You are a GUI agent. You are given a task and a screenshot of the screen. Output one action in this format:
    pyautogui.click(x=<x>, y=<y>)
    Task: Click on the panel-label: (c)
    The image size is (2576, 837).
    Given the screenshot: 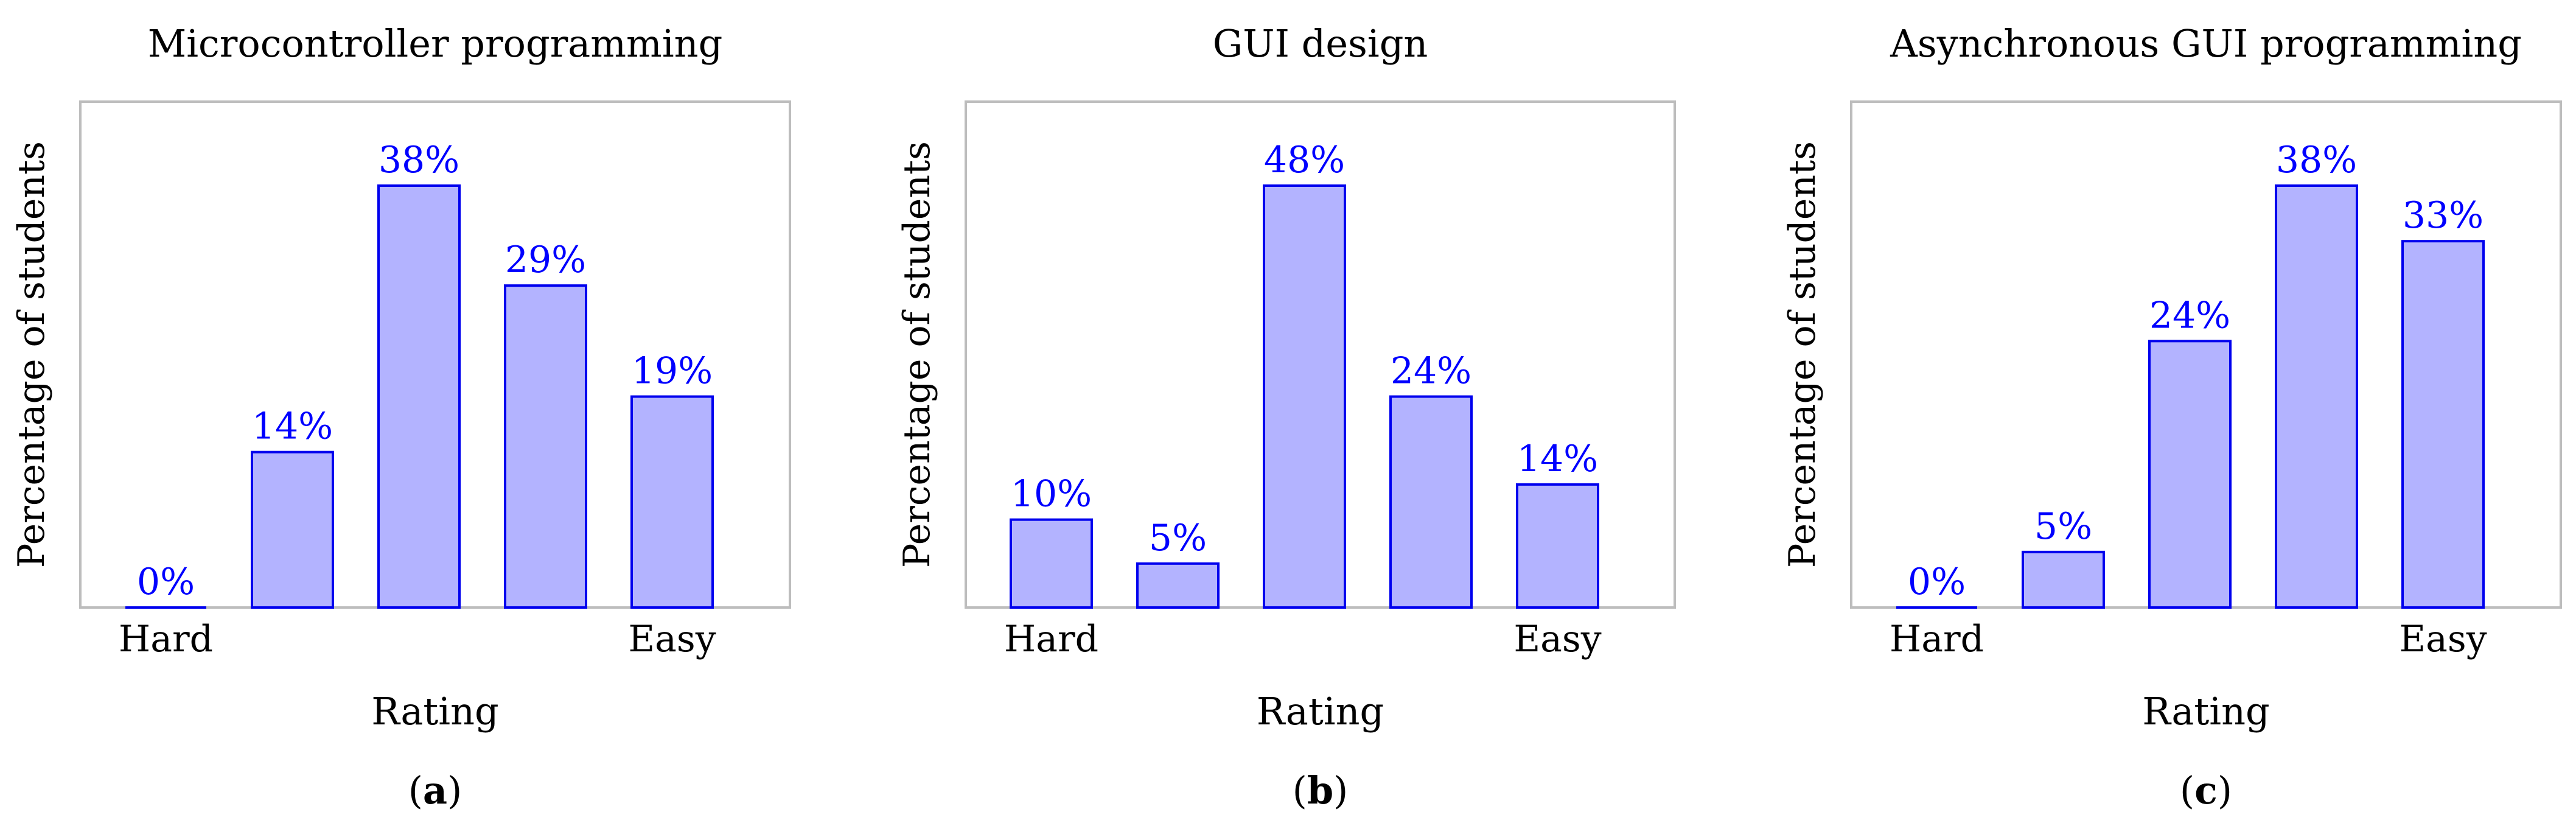 What is the action you would take?
    pyautogui.click(x=2206, y=790)
    